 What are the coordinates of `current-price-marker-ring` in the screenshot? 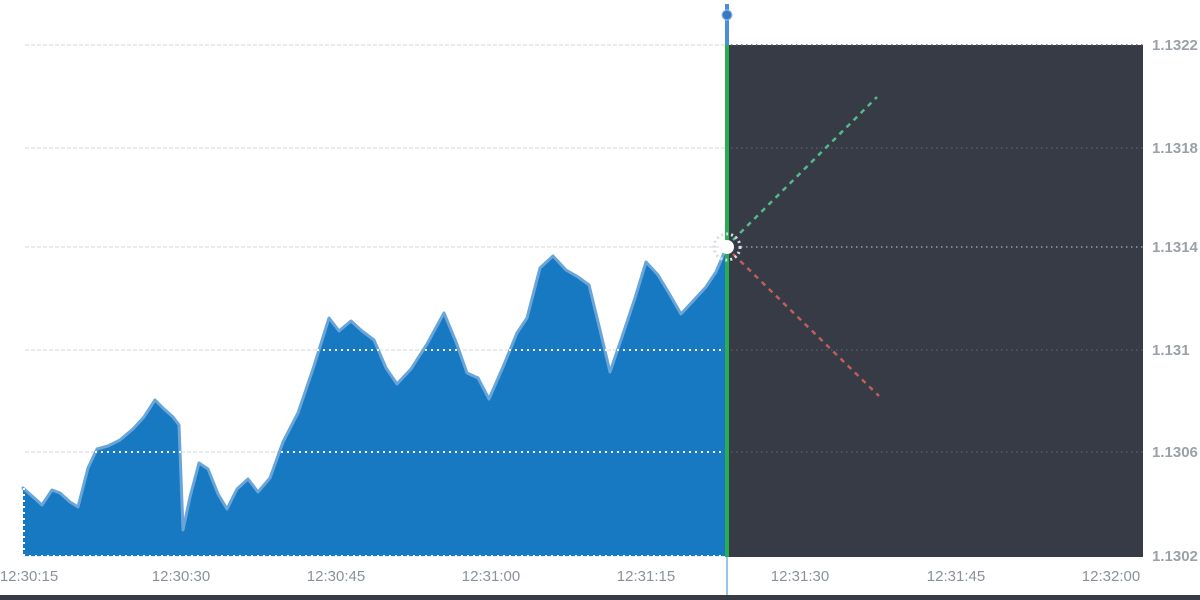 It's located at (727, 247).